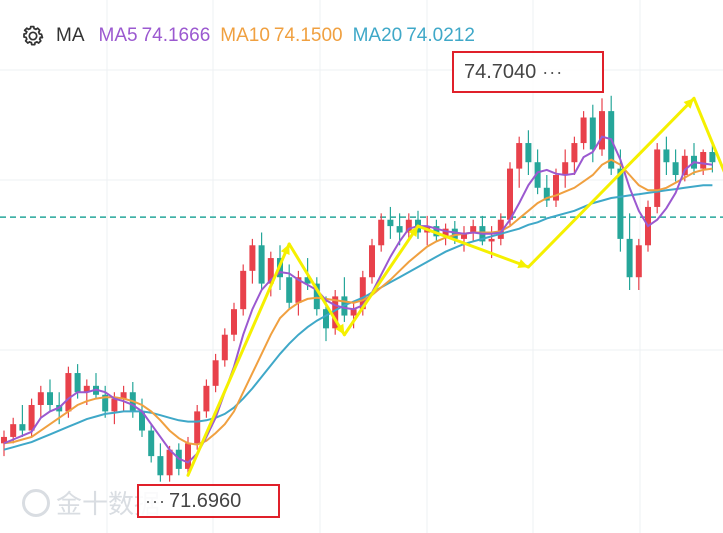 This screenshot has width=723, height=533. I want to click on high-price-label: 74.7040 ···, so click(528, 72).